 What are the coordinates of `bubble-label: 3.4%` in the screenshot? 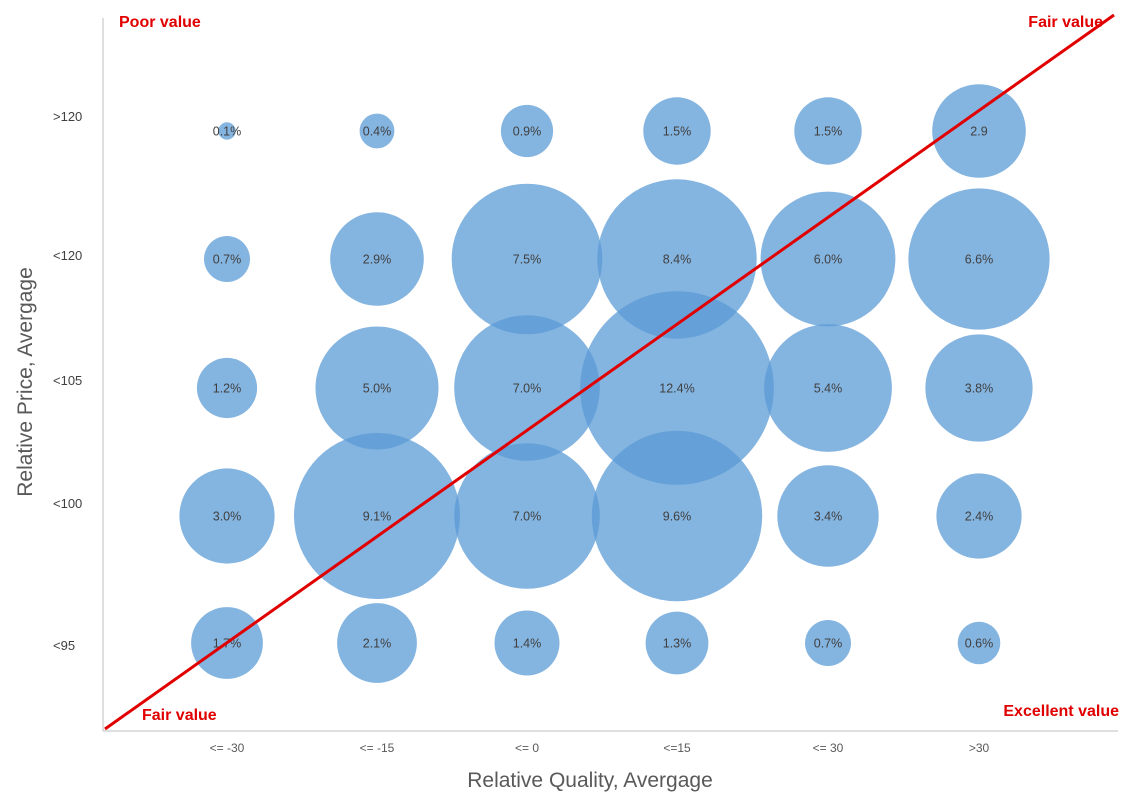 It's located at (828, 517).